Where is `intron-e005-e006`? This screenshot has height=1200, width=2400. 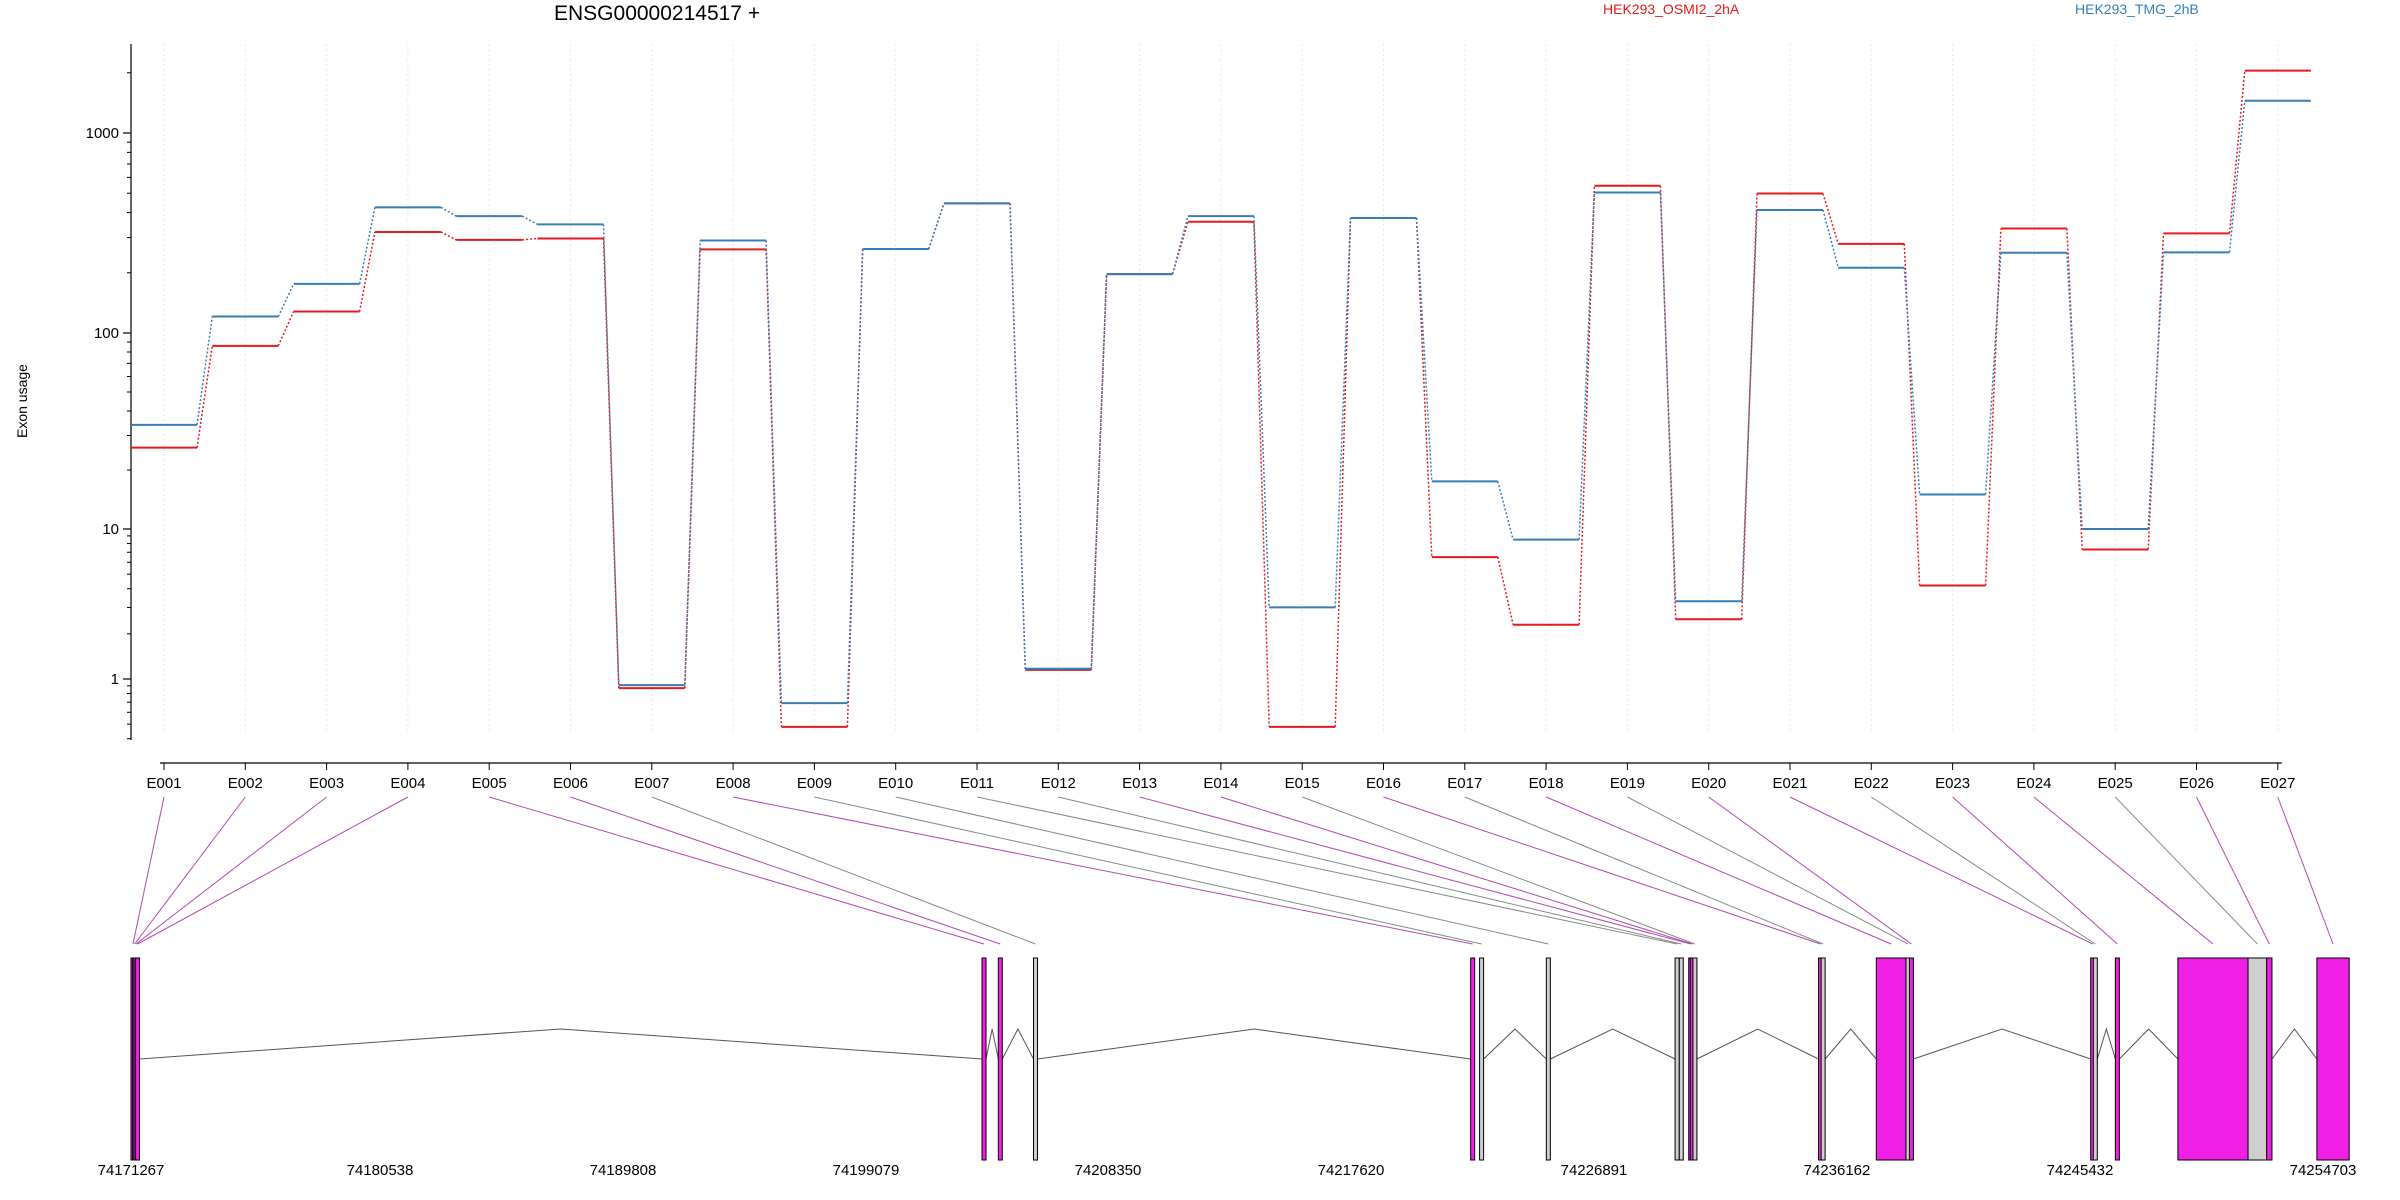
intron-e005-e006 is located at coordinates (992, 1044).